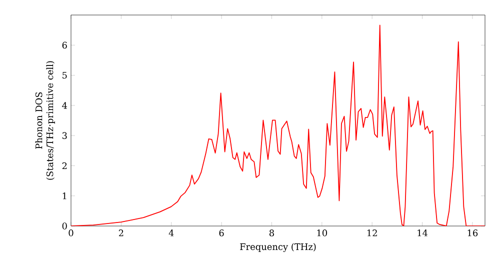  Describe the element at coordinates (322, 233) in the screenshot. I see `x-tick-label: 10` at that location.